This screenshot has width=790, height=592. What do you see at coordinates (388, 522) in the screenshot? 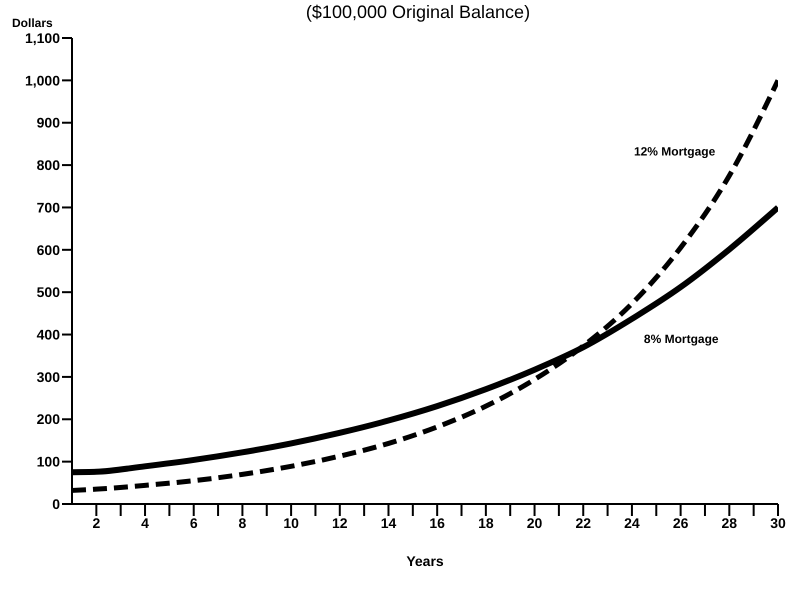
I see `x-tick-label: 14` at bounding box center [388, 522].